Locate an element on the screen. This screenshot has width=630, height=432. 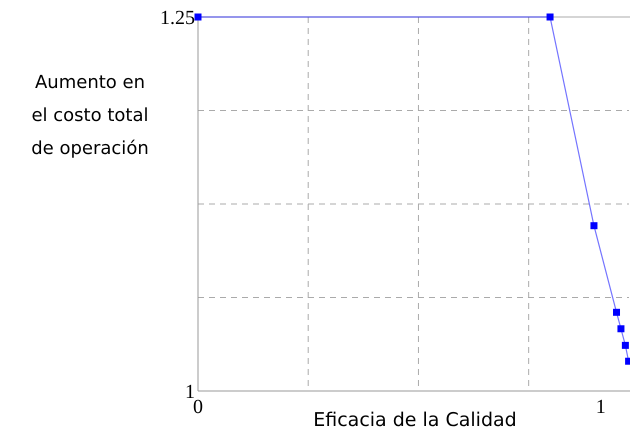
x-axis-title: Eficacia de la Calidad is located at coordinates (415, 420).